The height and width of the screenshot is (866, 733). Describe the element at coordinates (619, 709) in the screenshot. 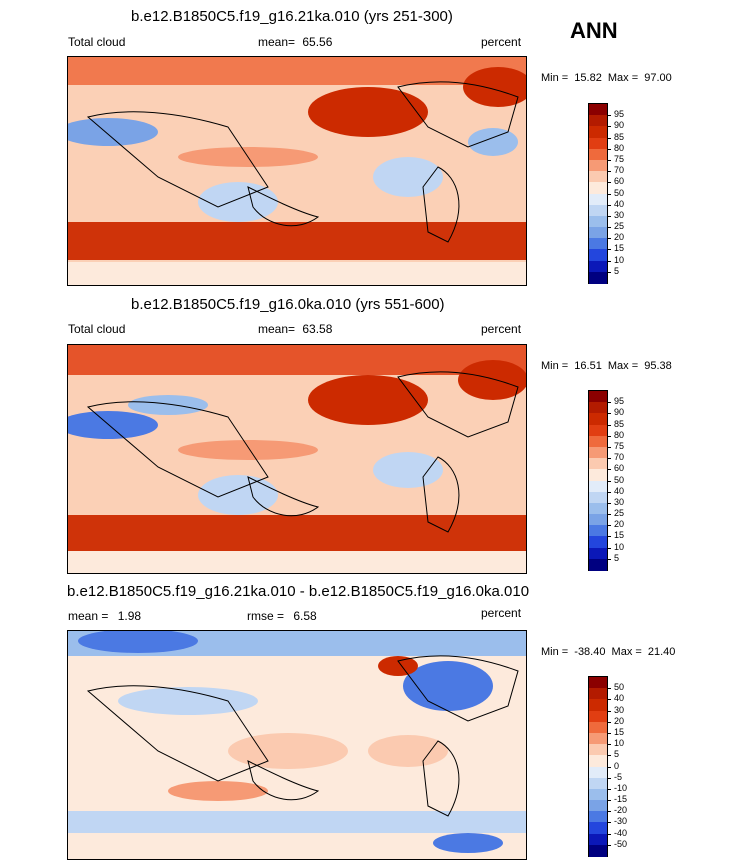

I see `panel-3-colorbar-label-2: 30` at that location.